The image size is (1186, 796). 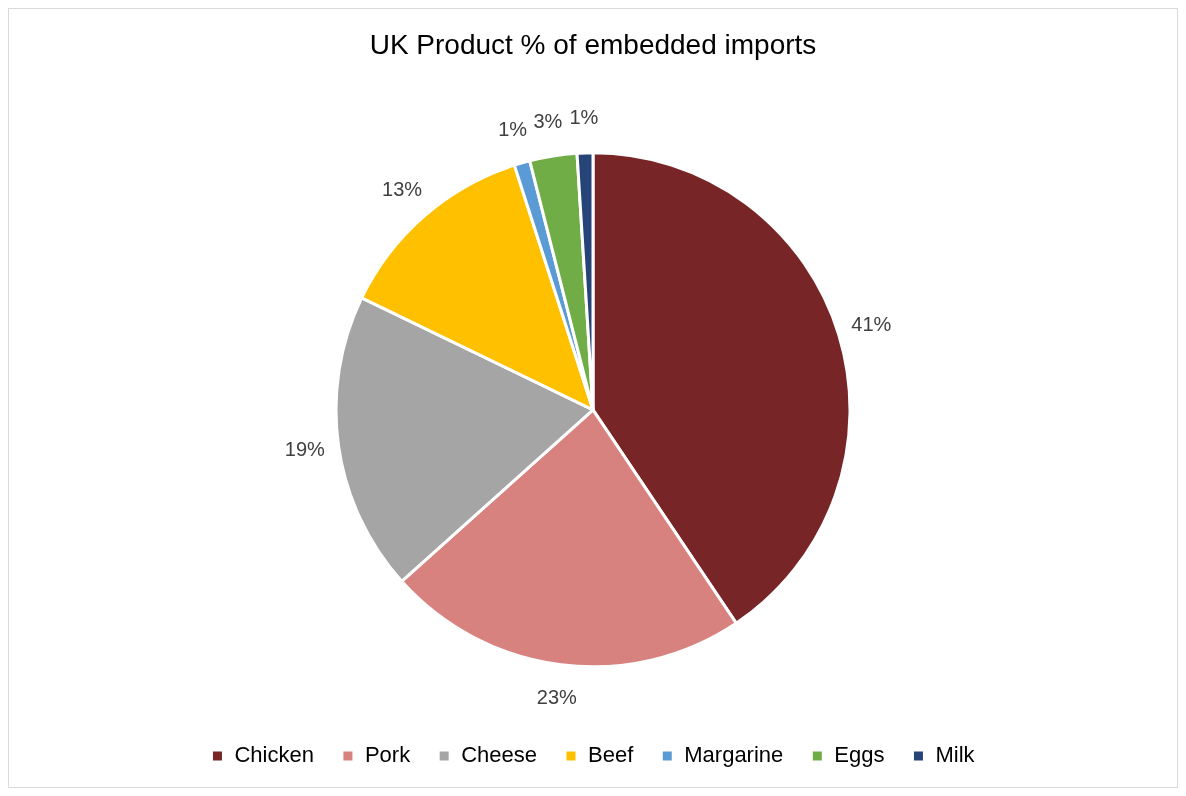 I want to click on data-label: 3%, so click(x=548, y=120).